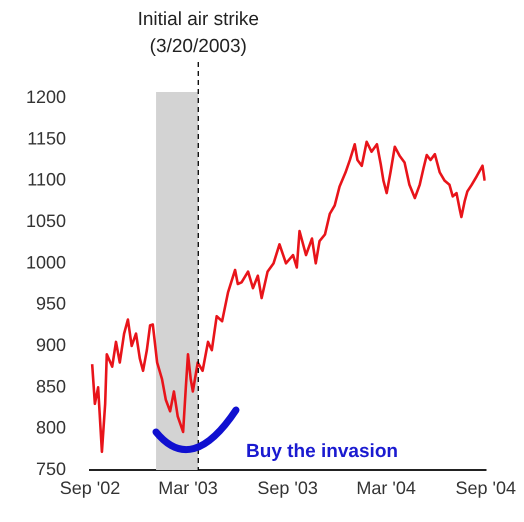  Describe the element at coordinates (90, 488) in the screenshot. I see `x-tick-label: Sep '02` at that location.